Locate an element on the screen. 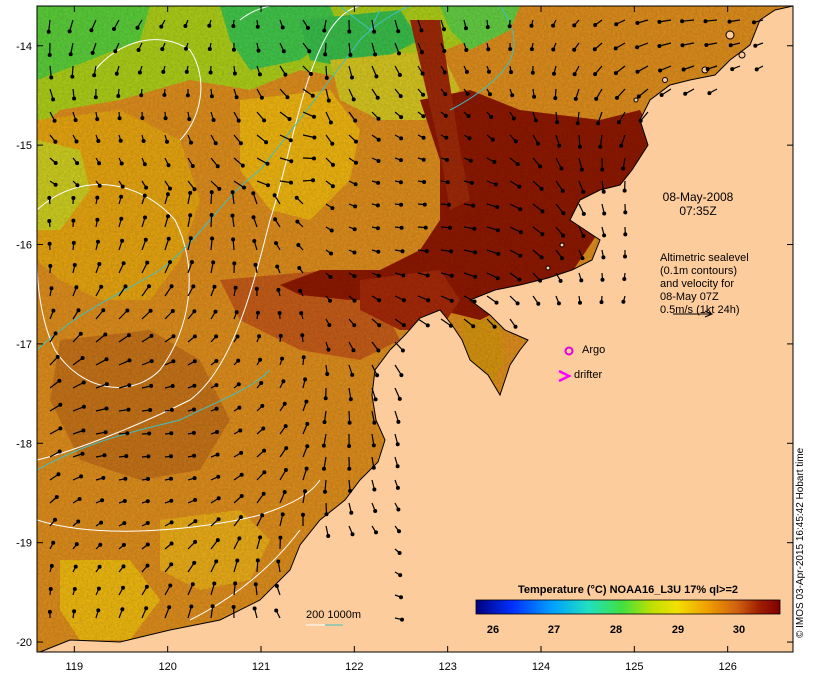  image-date: 08-May-2008 is located at coordinates (698, 197).